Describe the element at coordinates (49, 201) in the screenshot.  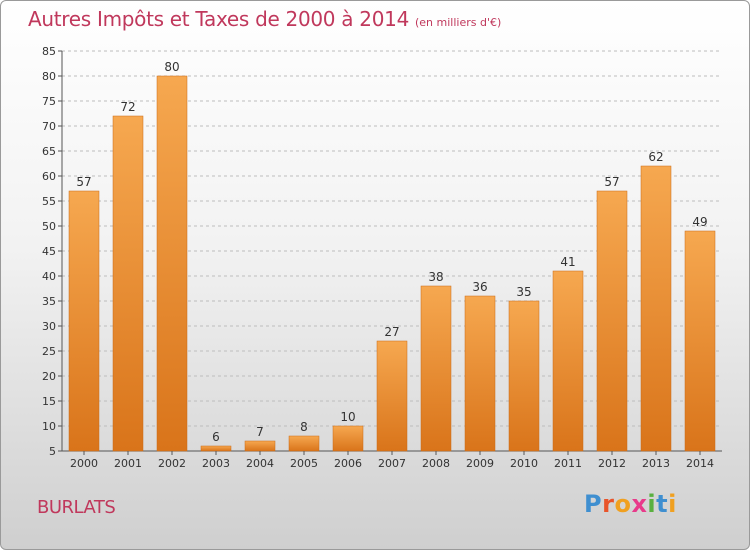
I see `y-tick-label: 55` at that location.